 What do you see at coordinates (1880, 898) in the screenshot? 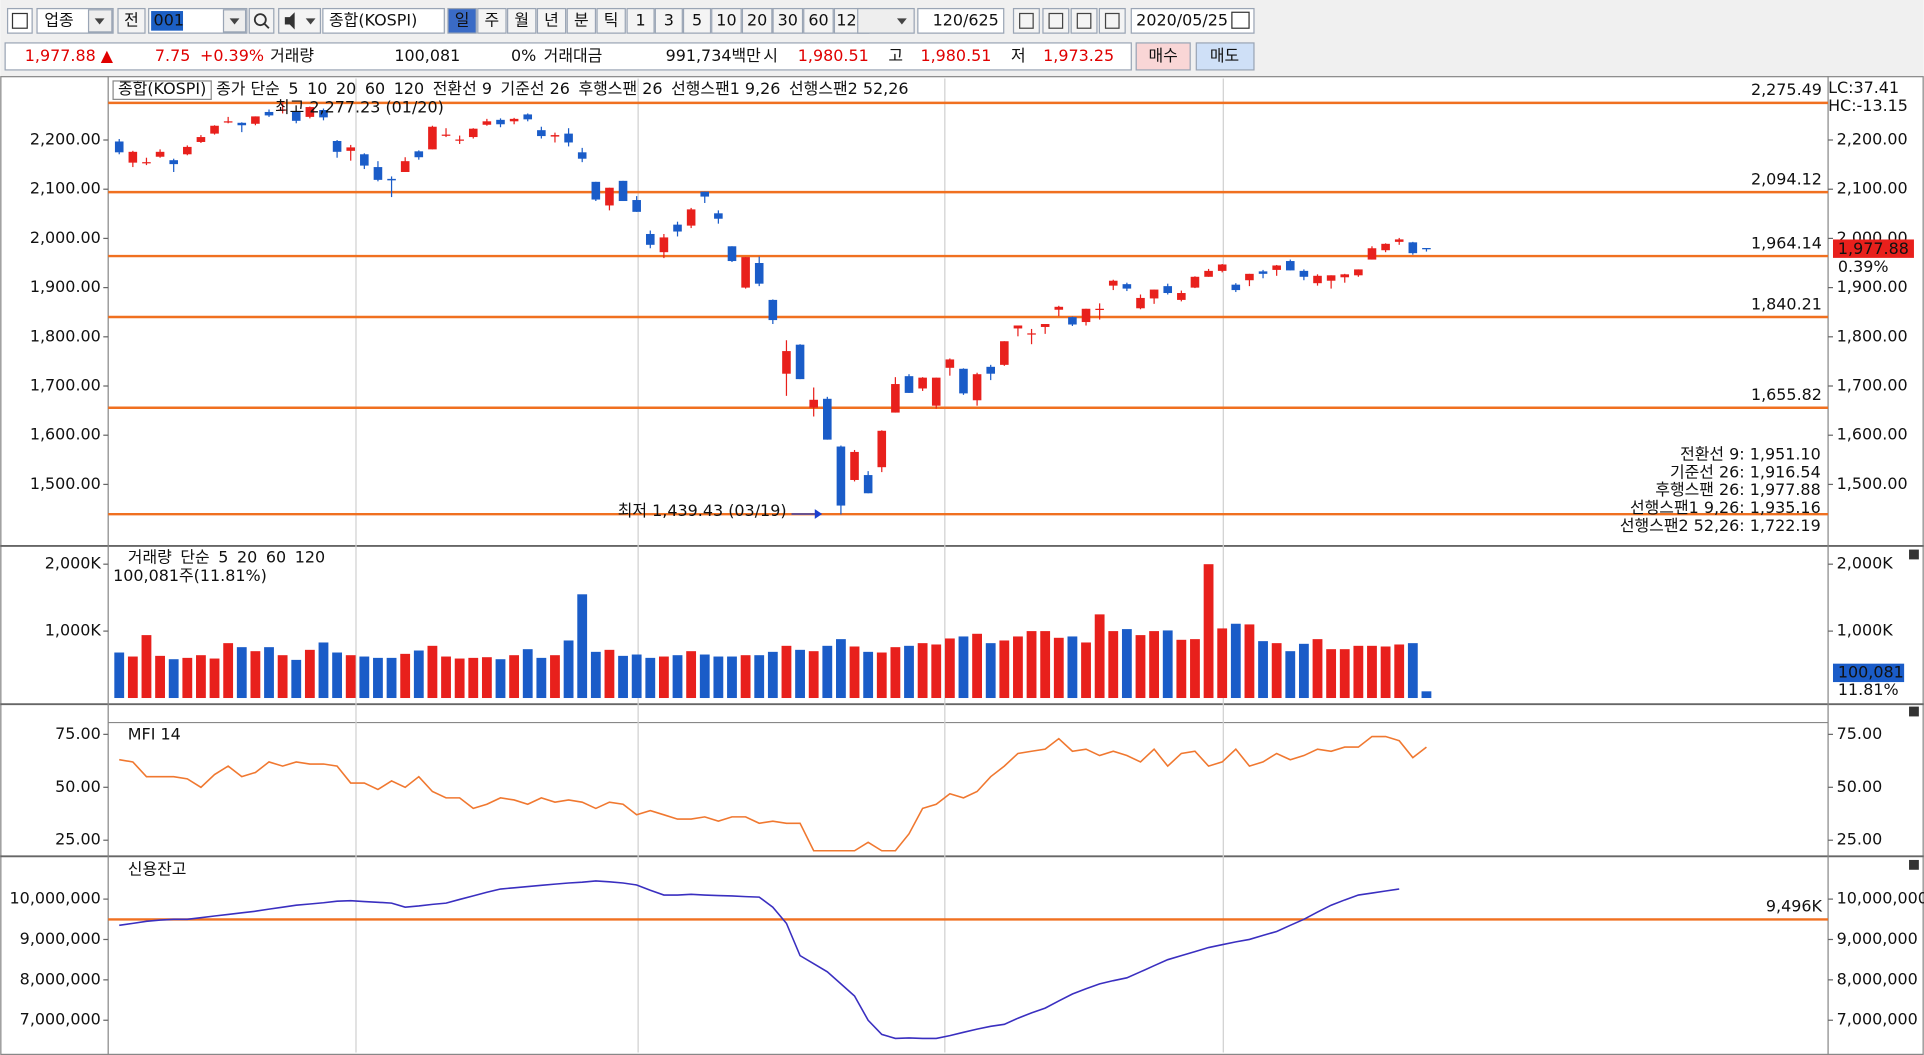
I see `y-tick-label: 10,000,000` at bounding box center [1880, 898].